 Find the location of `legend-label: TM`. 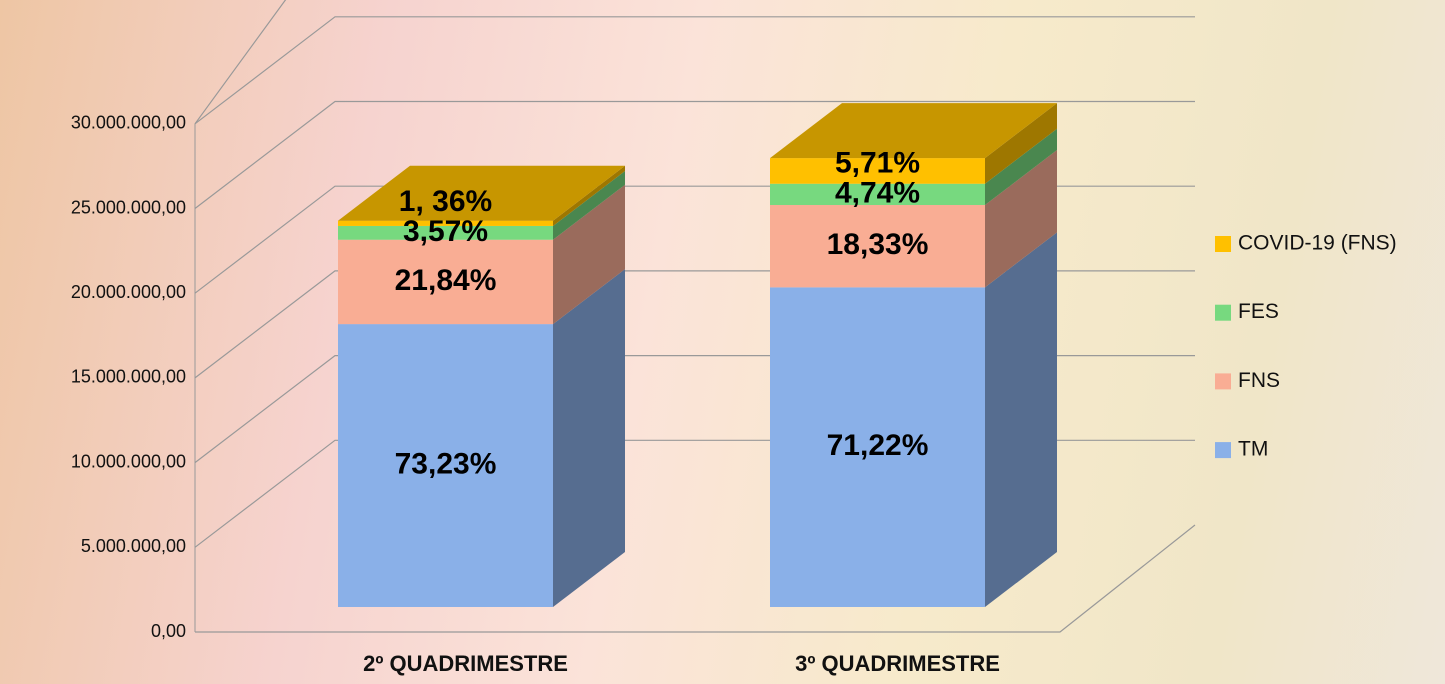

legend-label: TM is located at coordinates (1253, 449).